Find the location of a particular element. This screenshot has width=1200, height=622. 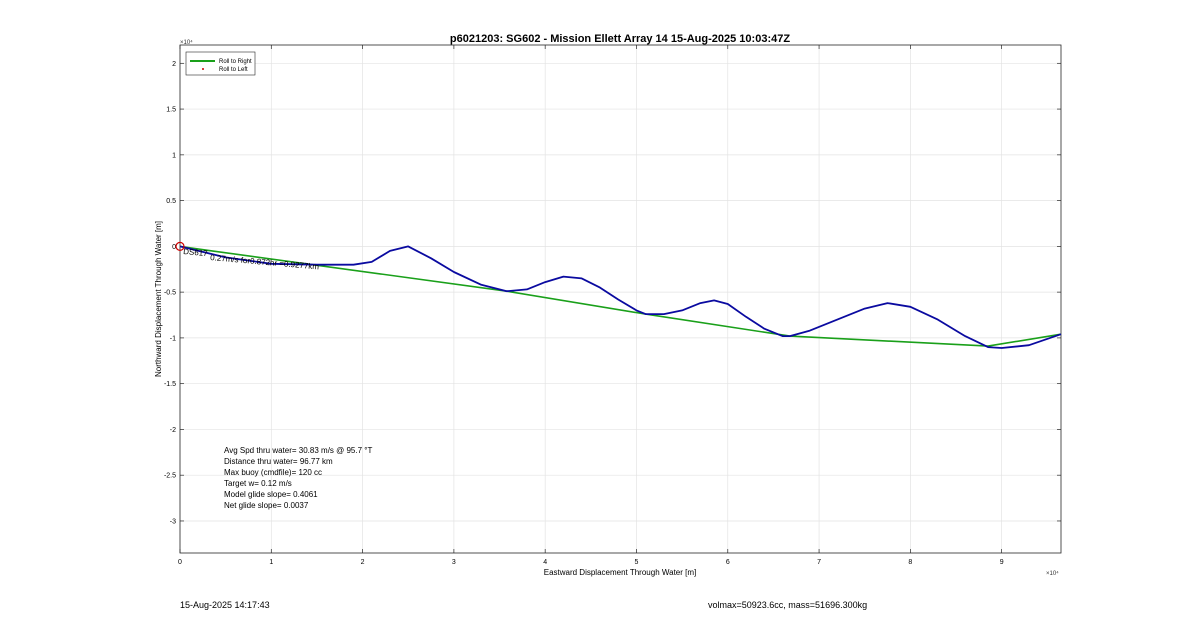

y-tick-label: -3 is located at coordinates (173, 521).